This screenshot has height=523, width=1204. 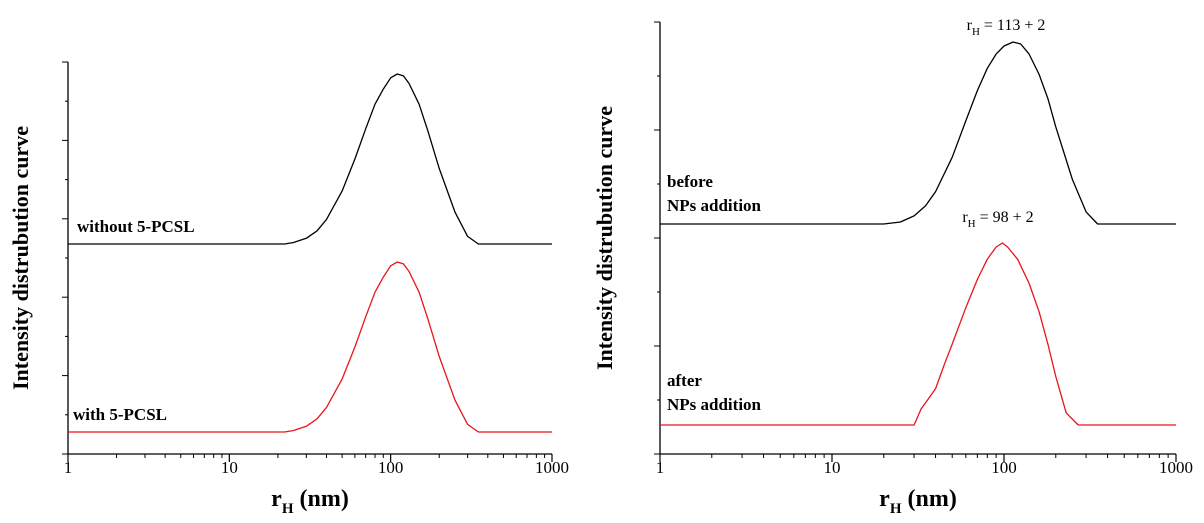 I want to click on series-label: after, so click(x=684, y=380).